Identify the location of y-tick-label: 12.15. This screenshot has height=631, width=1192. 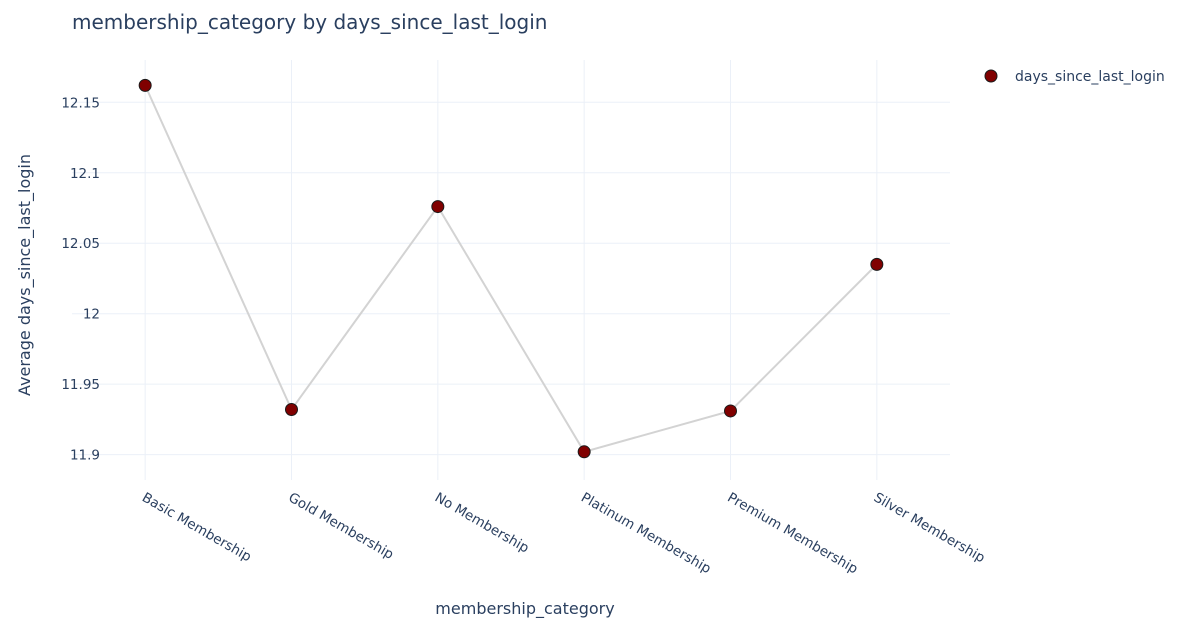
(80, 103).